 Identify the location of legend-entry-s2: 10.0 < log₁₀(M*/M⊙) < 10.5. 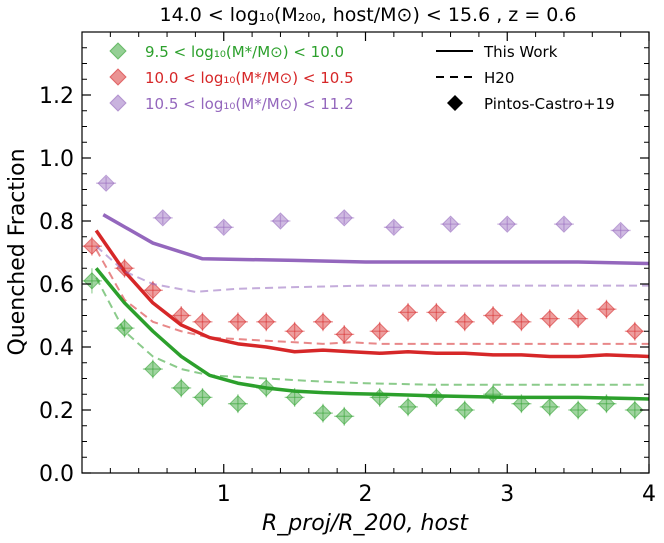
(231, 77).